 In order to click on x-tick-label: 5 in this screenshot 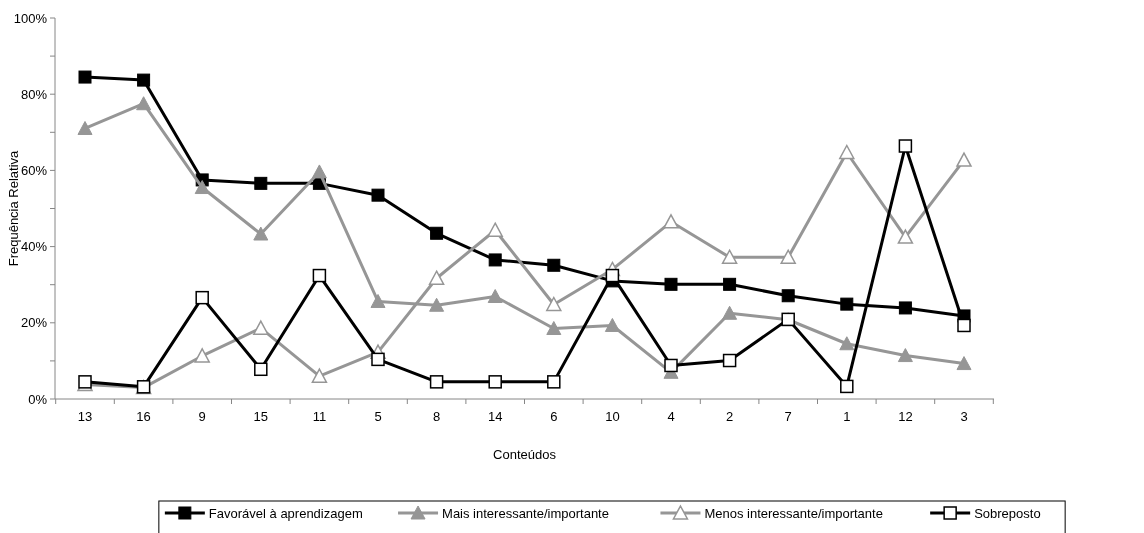, I will do `click(378, 416)`.